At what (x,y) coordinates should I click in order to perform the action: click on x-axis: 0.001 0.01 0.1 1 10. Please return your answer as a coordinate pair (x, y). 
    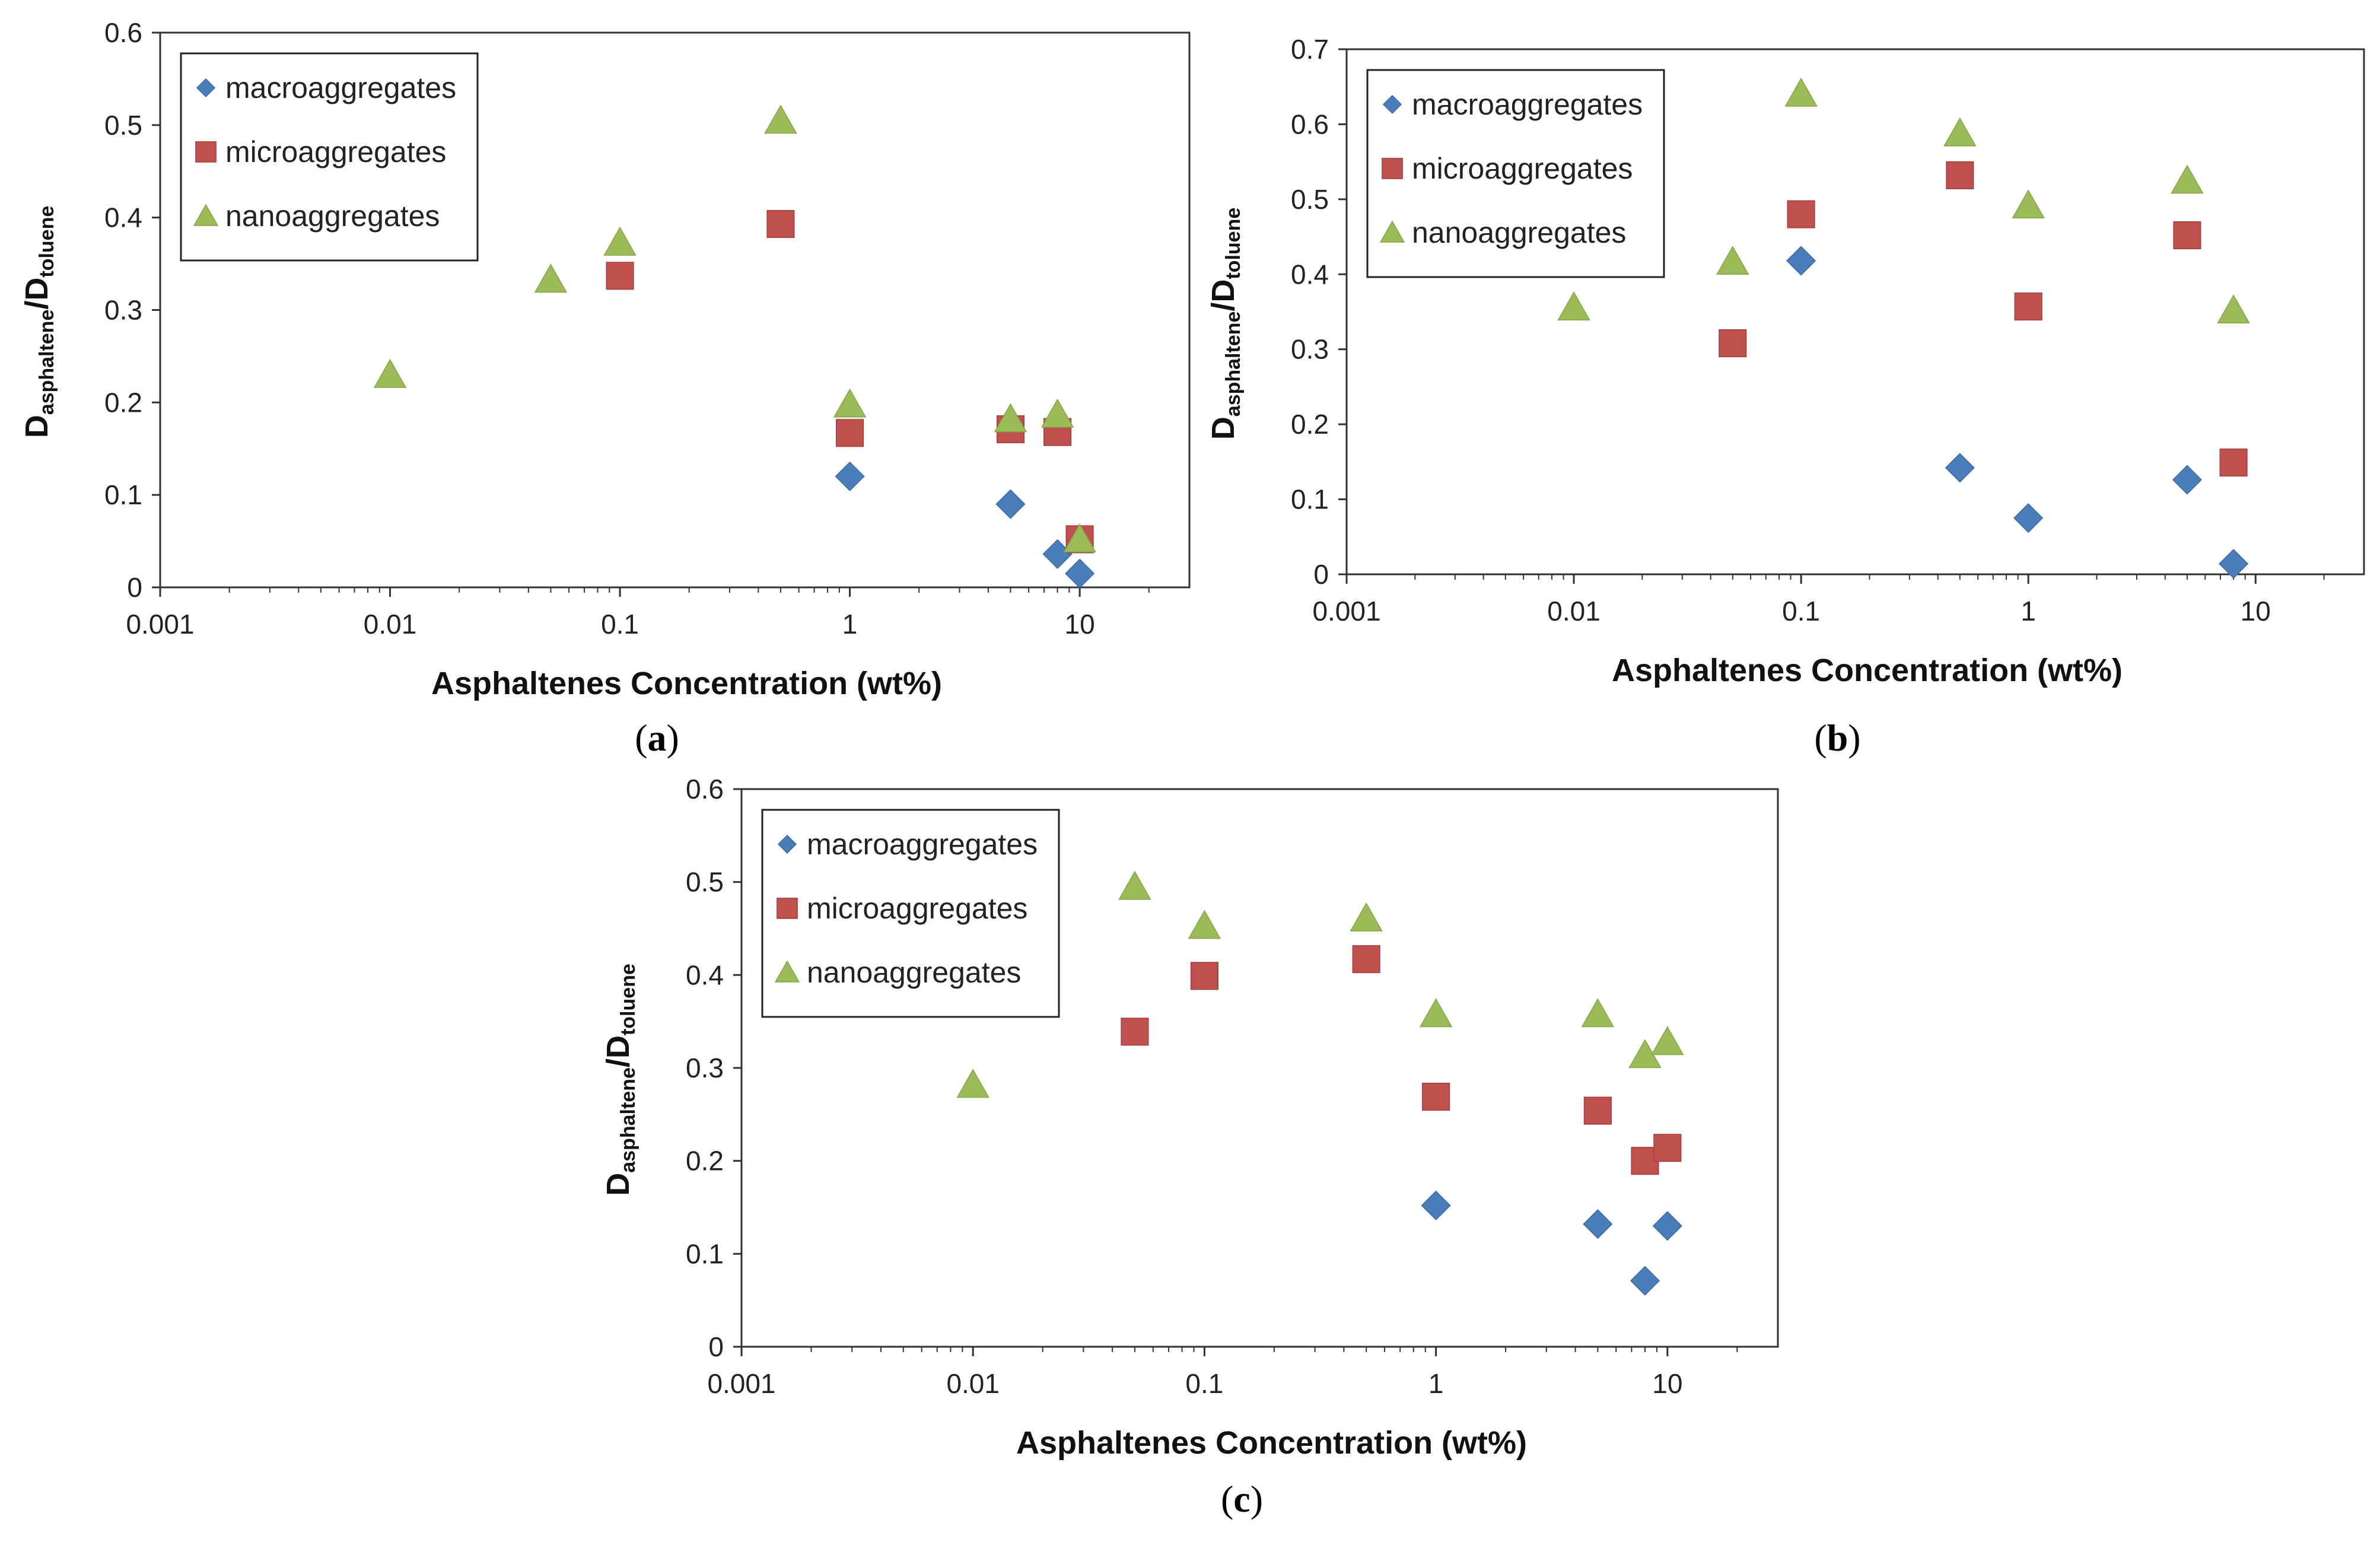
    Looking at the image, I should click on (1818, 600).